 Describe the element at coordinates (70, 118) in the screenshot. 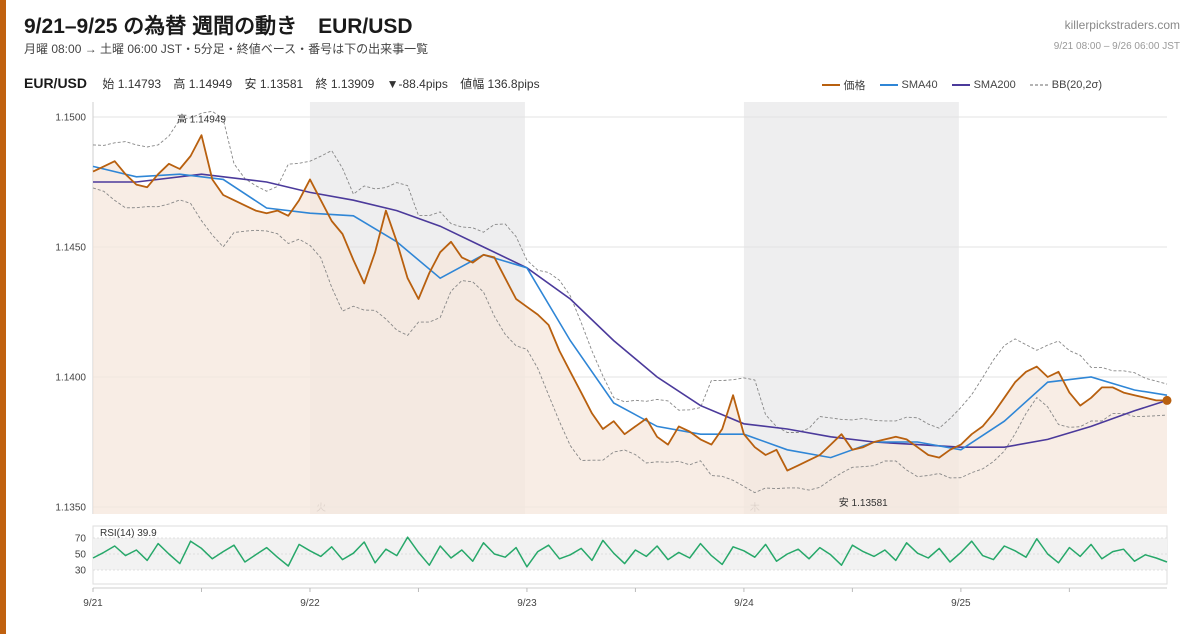

I see `y-tick-label: 1.1500` at that location.